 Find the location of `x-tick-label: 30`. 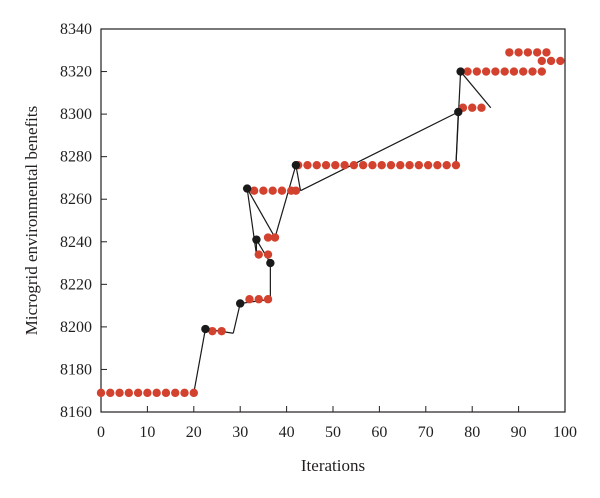

x-tick-label: 30 is located at coordinates (240, 432).